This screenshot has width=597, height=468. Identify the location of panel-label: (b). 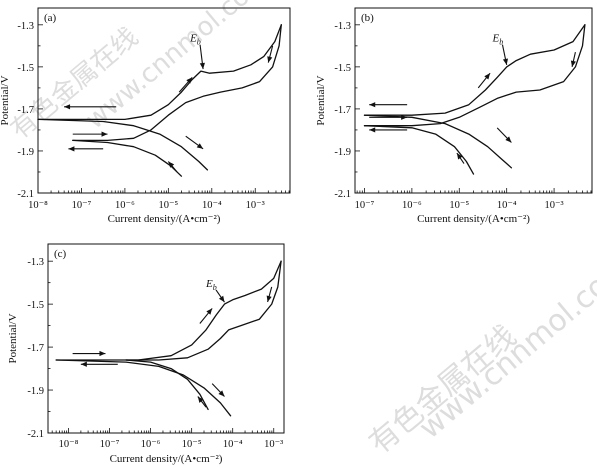
(367, 18).